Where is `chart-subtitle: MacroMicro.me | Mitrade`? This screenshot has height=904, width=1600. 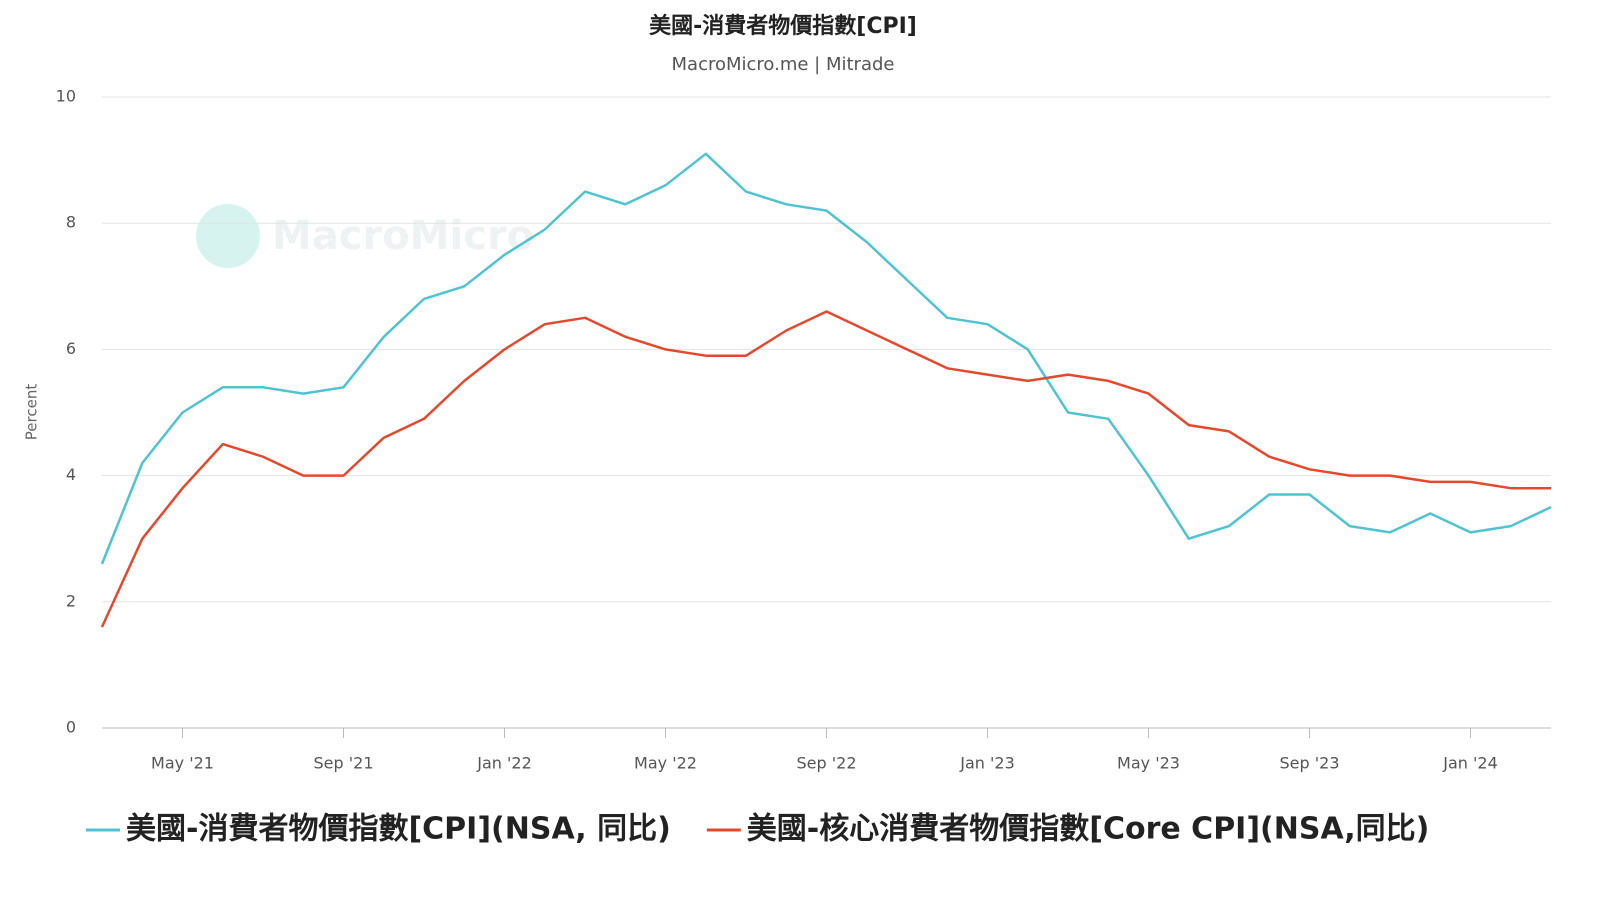 chart-subtitle: MacroMicro.me | Mitrade is located at coordinates (783, 64).